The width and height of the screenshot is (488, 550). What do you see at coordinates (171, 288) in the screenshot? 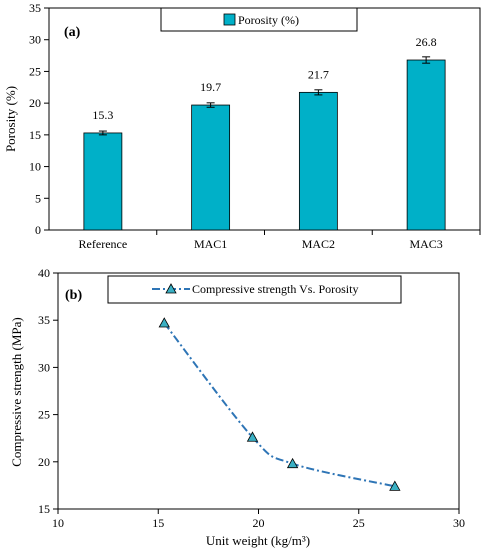
I see `legend-marker-sample` at bounding box center [171, 288].